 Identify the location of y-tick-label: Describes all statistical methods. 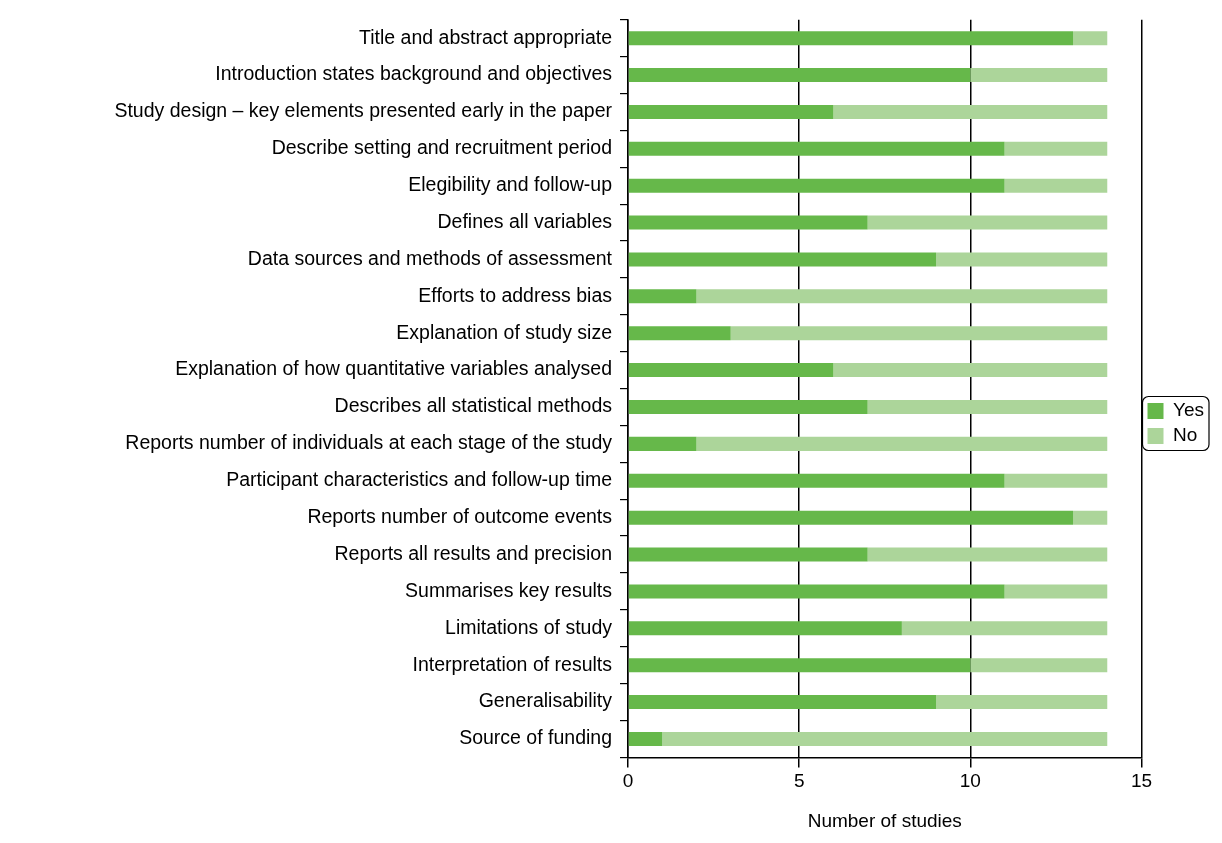
(473, 405).